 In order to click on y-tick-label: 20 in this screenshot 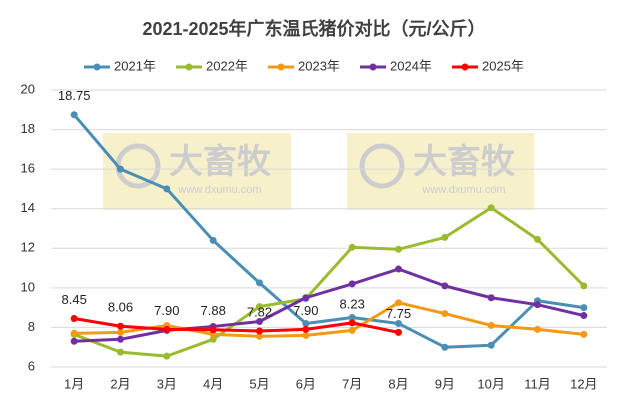, I will do `click(28, 88)`.